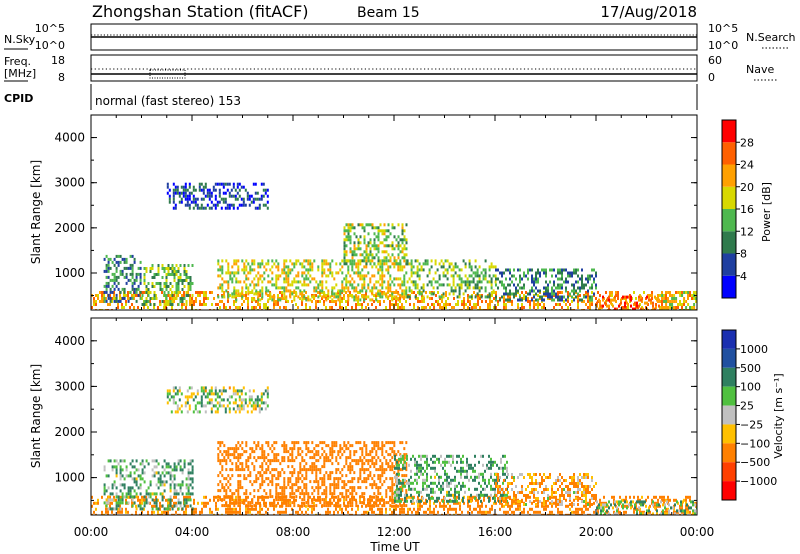 This screenshot has height=554, width=800. Describe the element at coordinates (766, 212) in the screenshot. I see `power-colorbar-label: Power [dB]` at that location.